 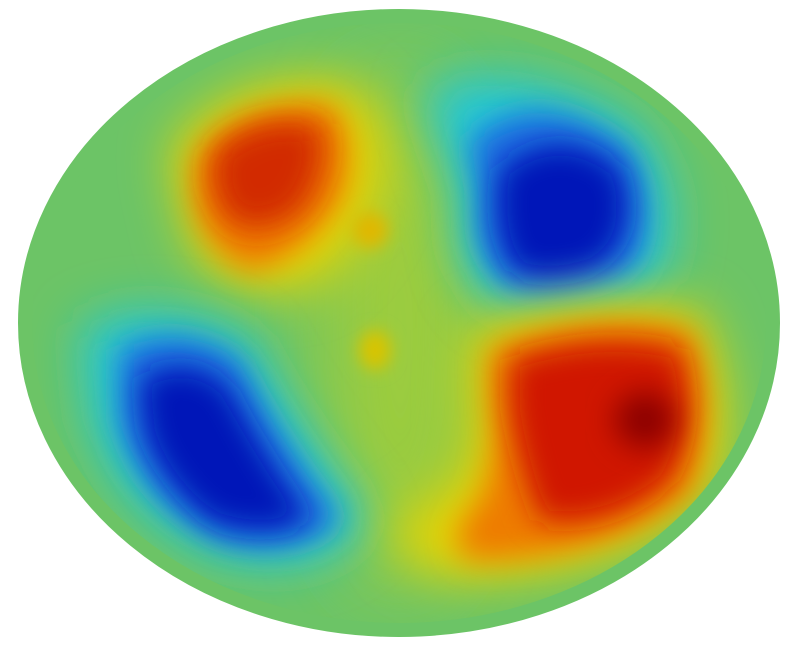 What do you see at coordinates (546, 194) in the screenshot?
I see `top-right-lobe` at bounding box center [546, 194].